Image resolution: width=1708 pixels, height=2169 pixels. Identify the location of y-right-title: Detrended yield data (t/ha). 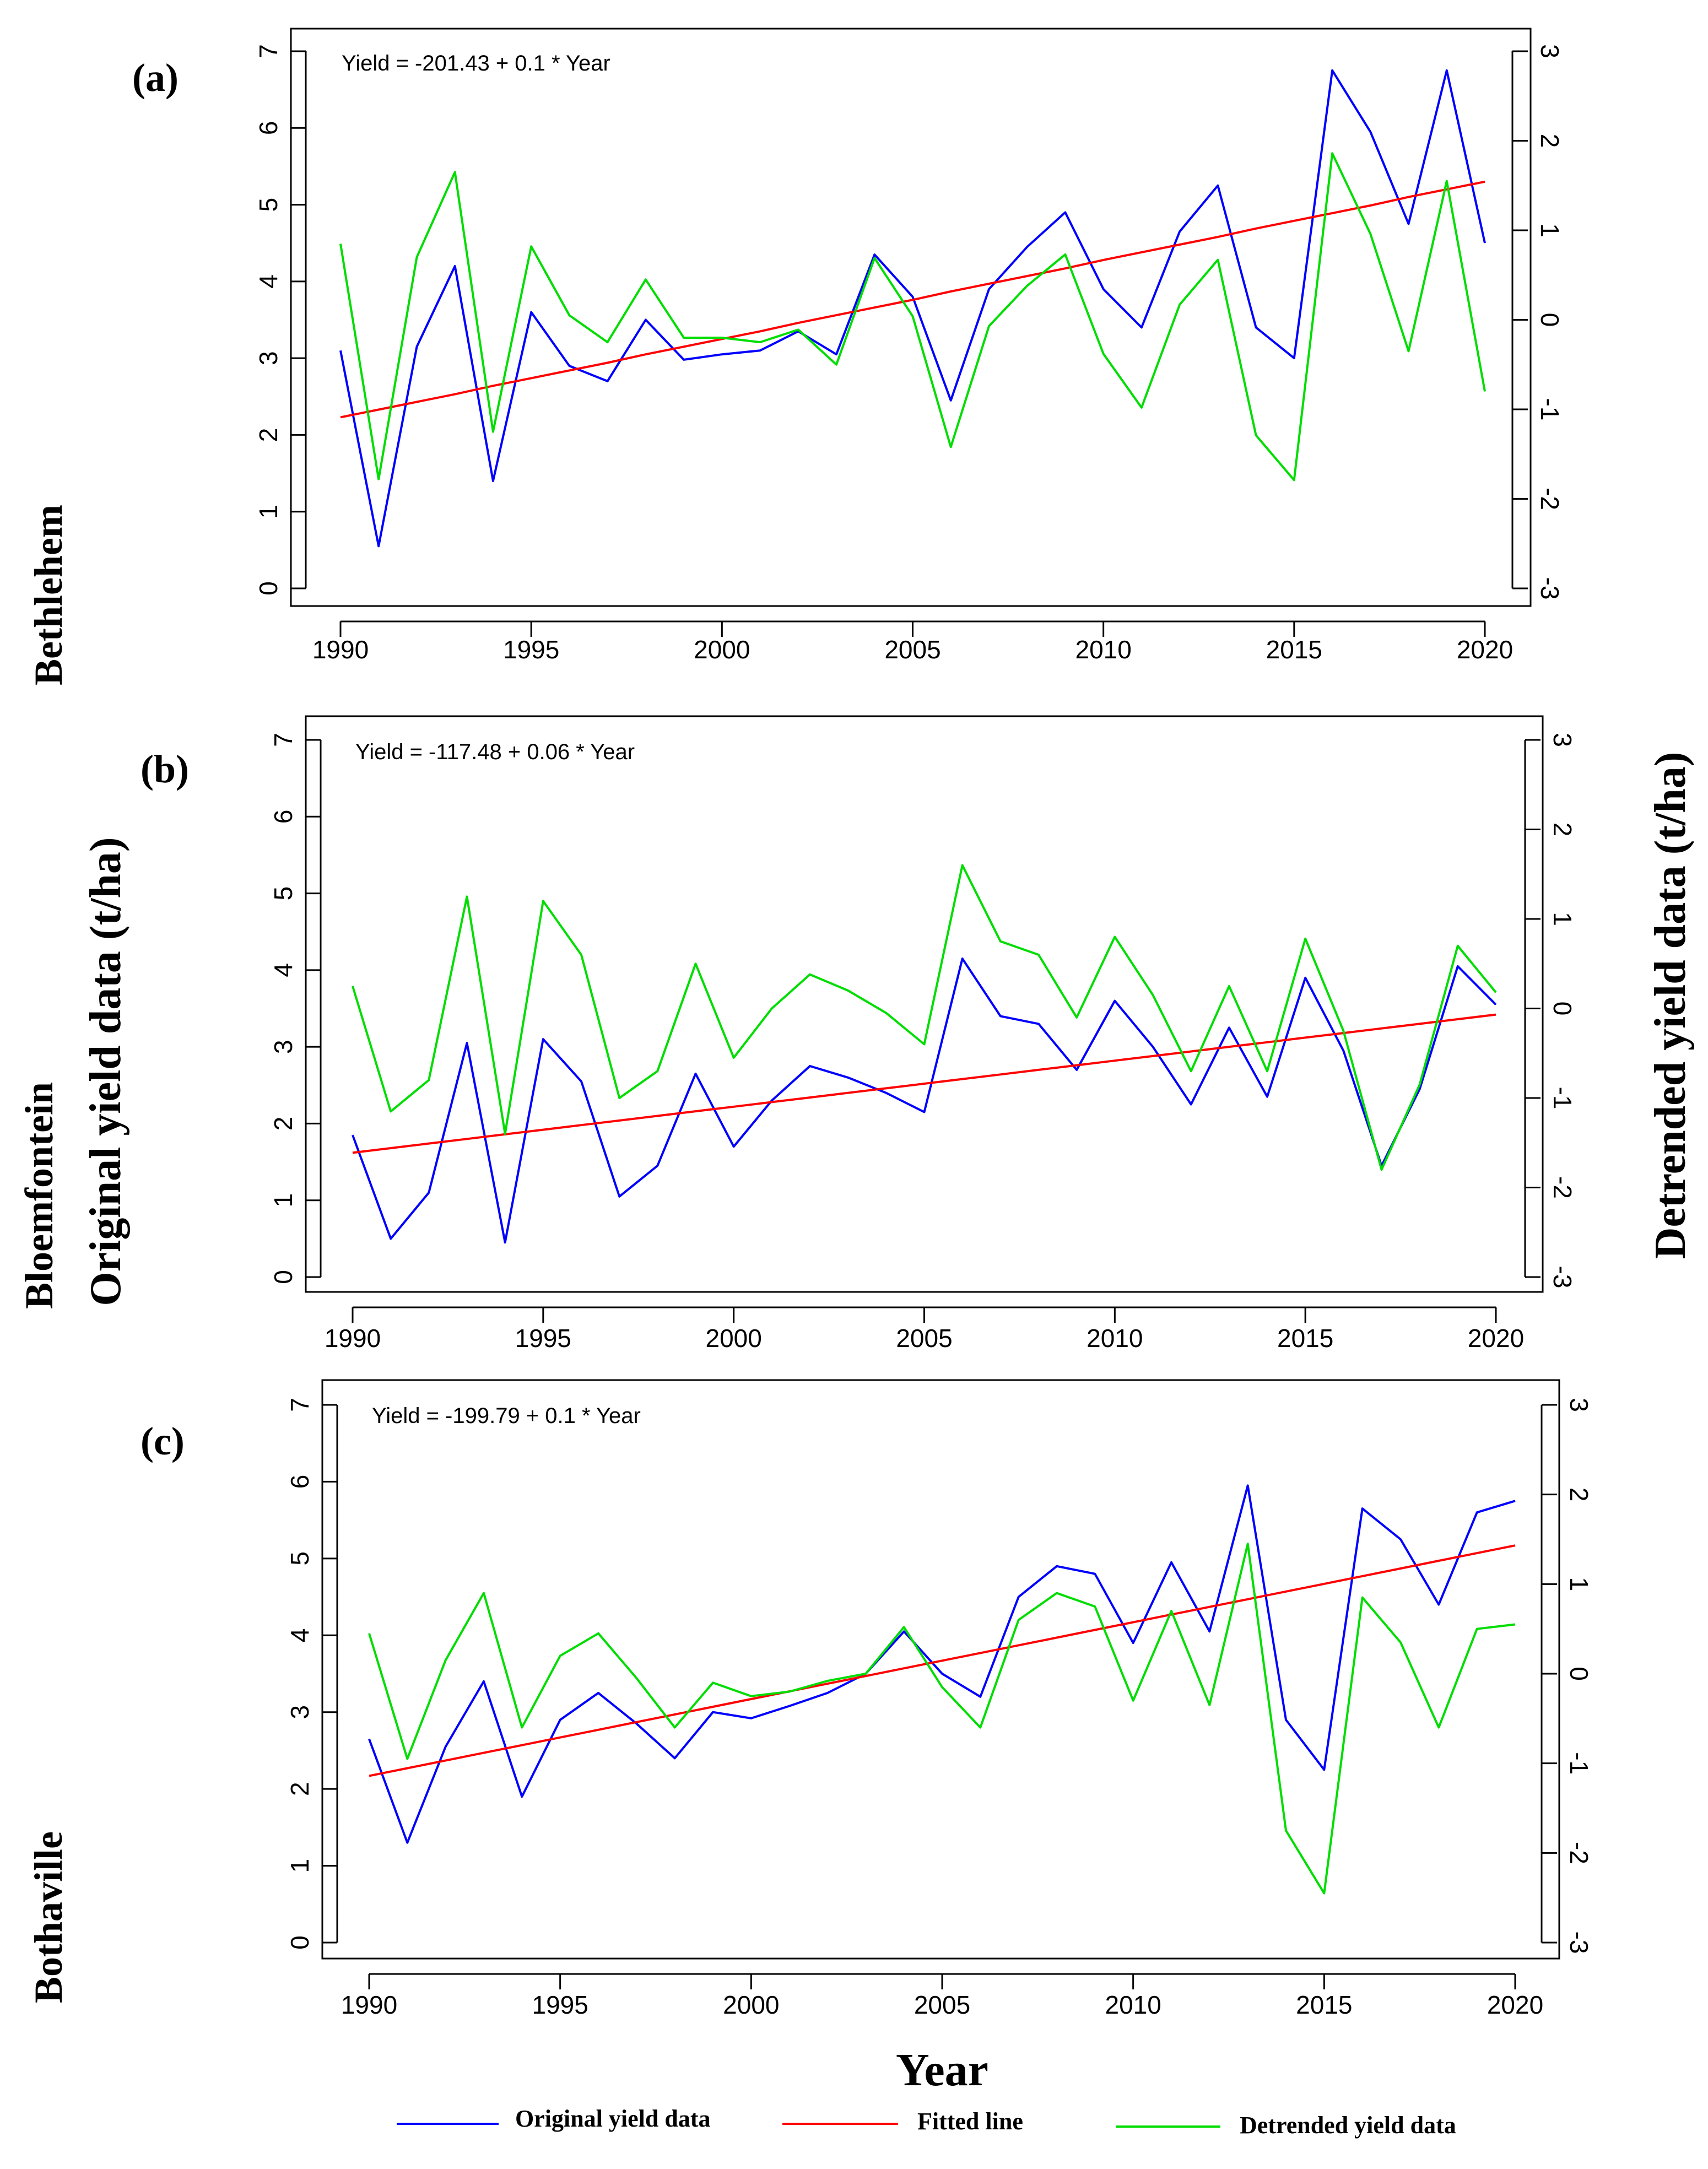
(1670, 1005).